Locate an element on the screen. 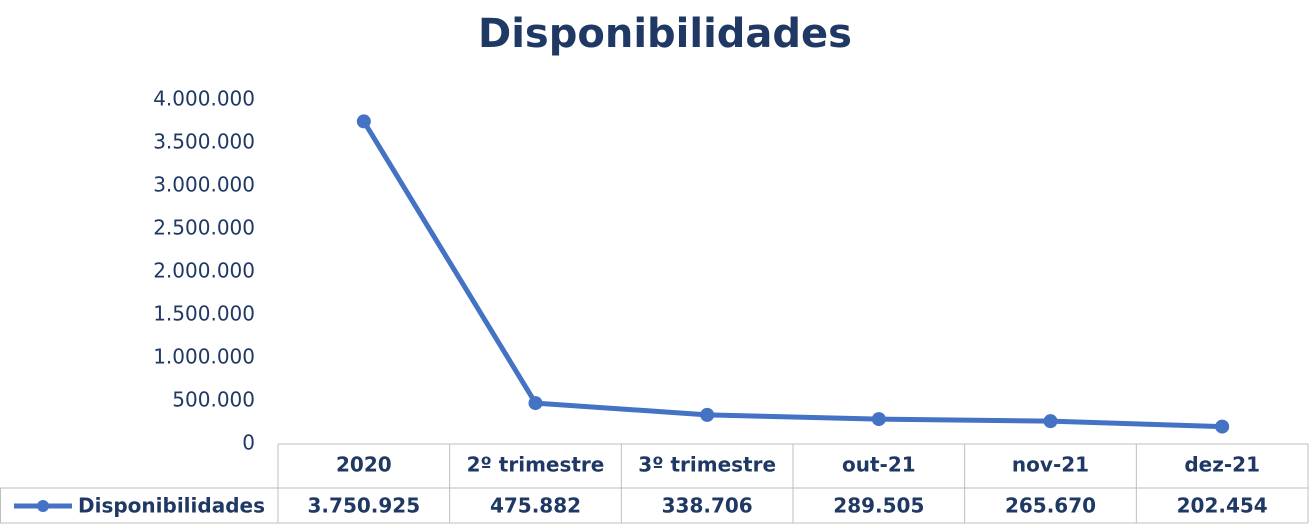  y-tick-label: 3.000.000 is located at coordinates (204, 185).